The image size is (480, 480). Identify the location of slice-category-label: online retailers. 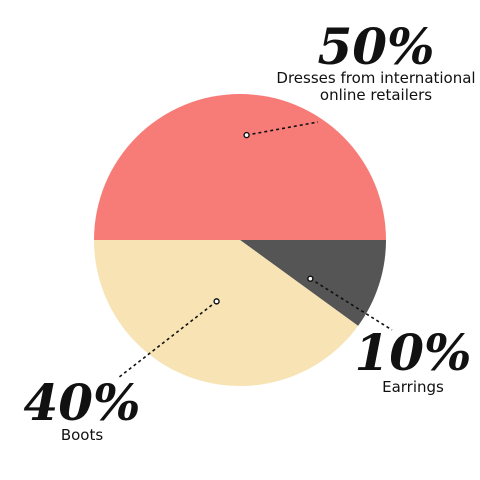
(376, 95).